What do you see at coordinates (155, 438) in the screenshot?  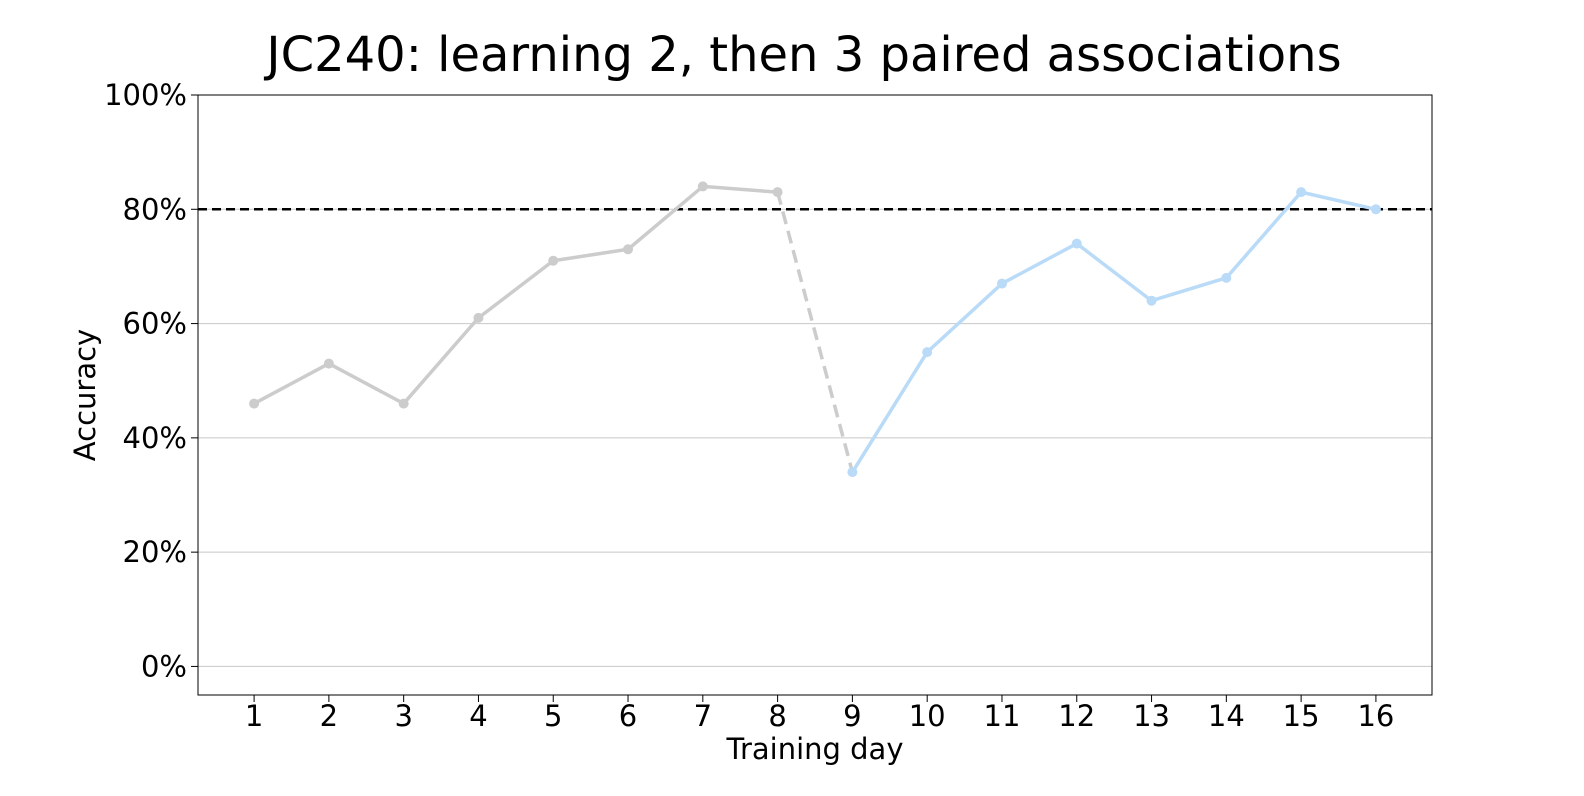 I see `y-tick-label: 40%` at bounding box center [155, 438].